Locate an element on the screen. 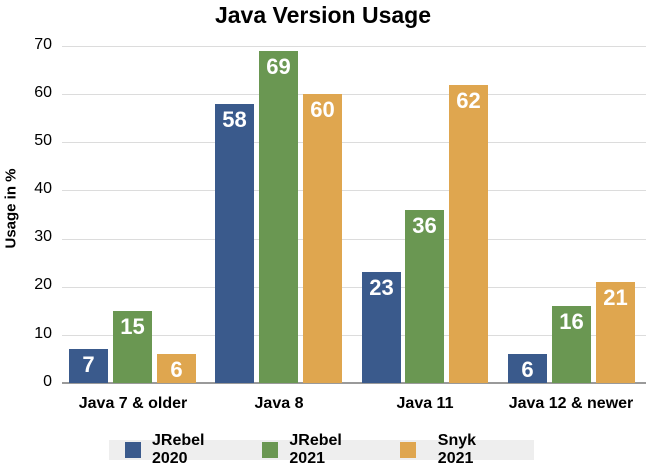 This screenshot has height=468, width=646. y-tick: 0 is located at coordinates (47, 381).